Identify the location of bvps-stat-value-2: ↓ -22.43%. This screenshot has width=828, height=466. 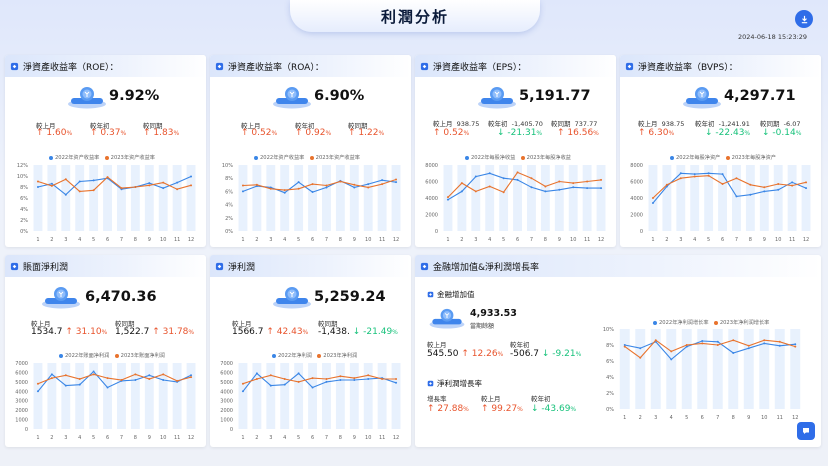
(728, 133).